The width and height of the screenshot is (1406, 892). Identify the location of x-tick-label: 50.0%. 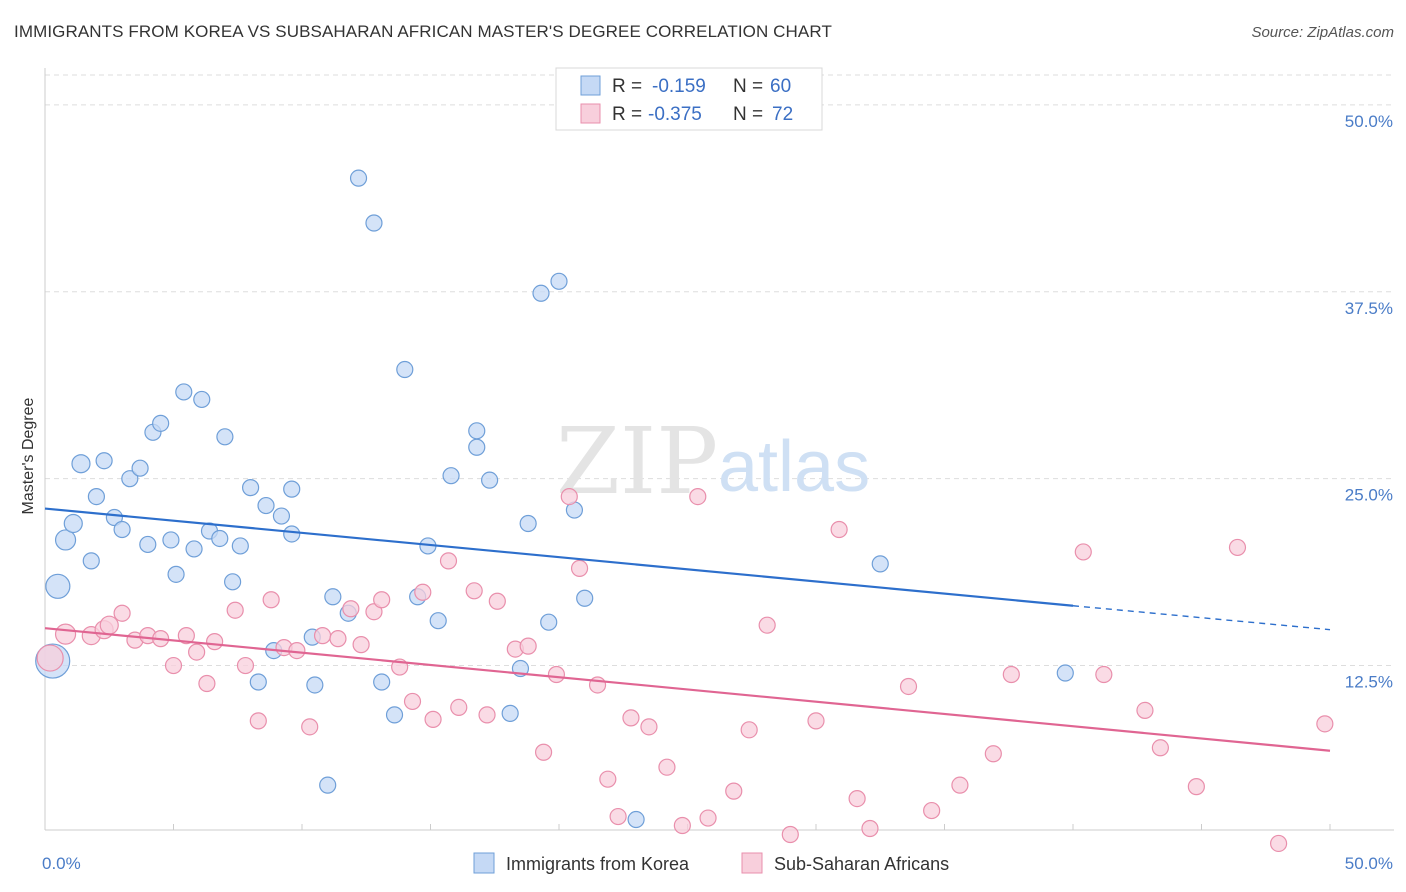
(1369, 863).